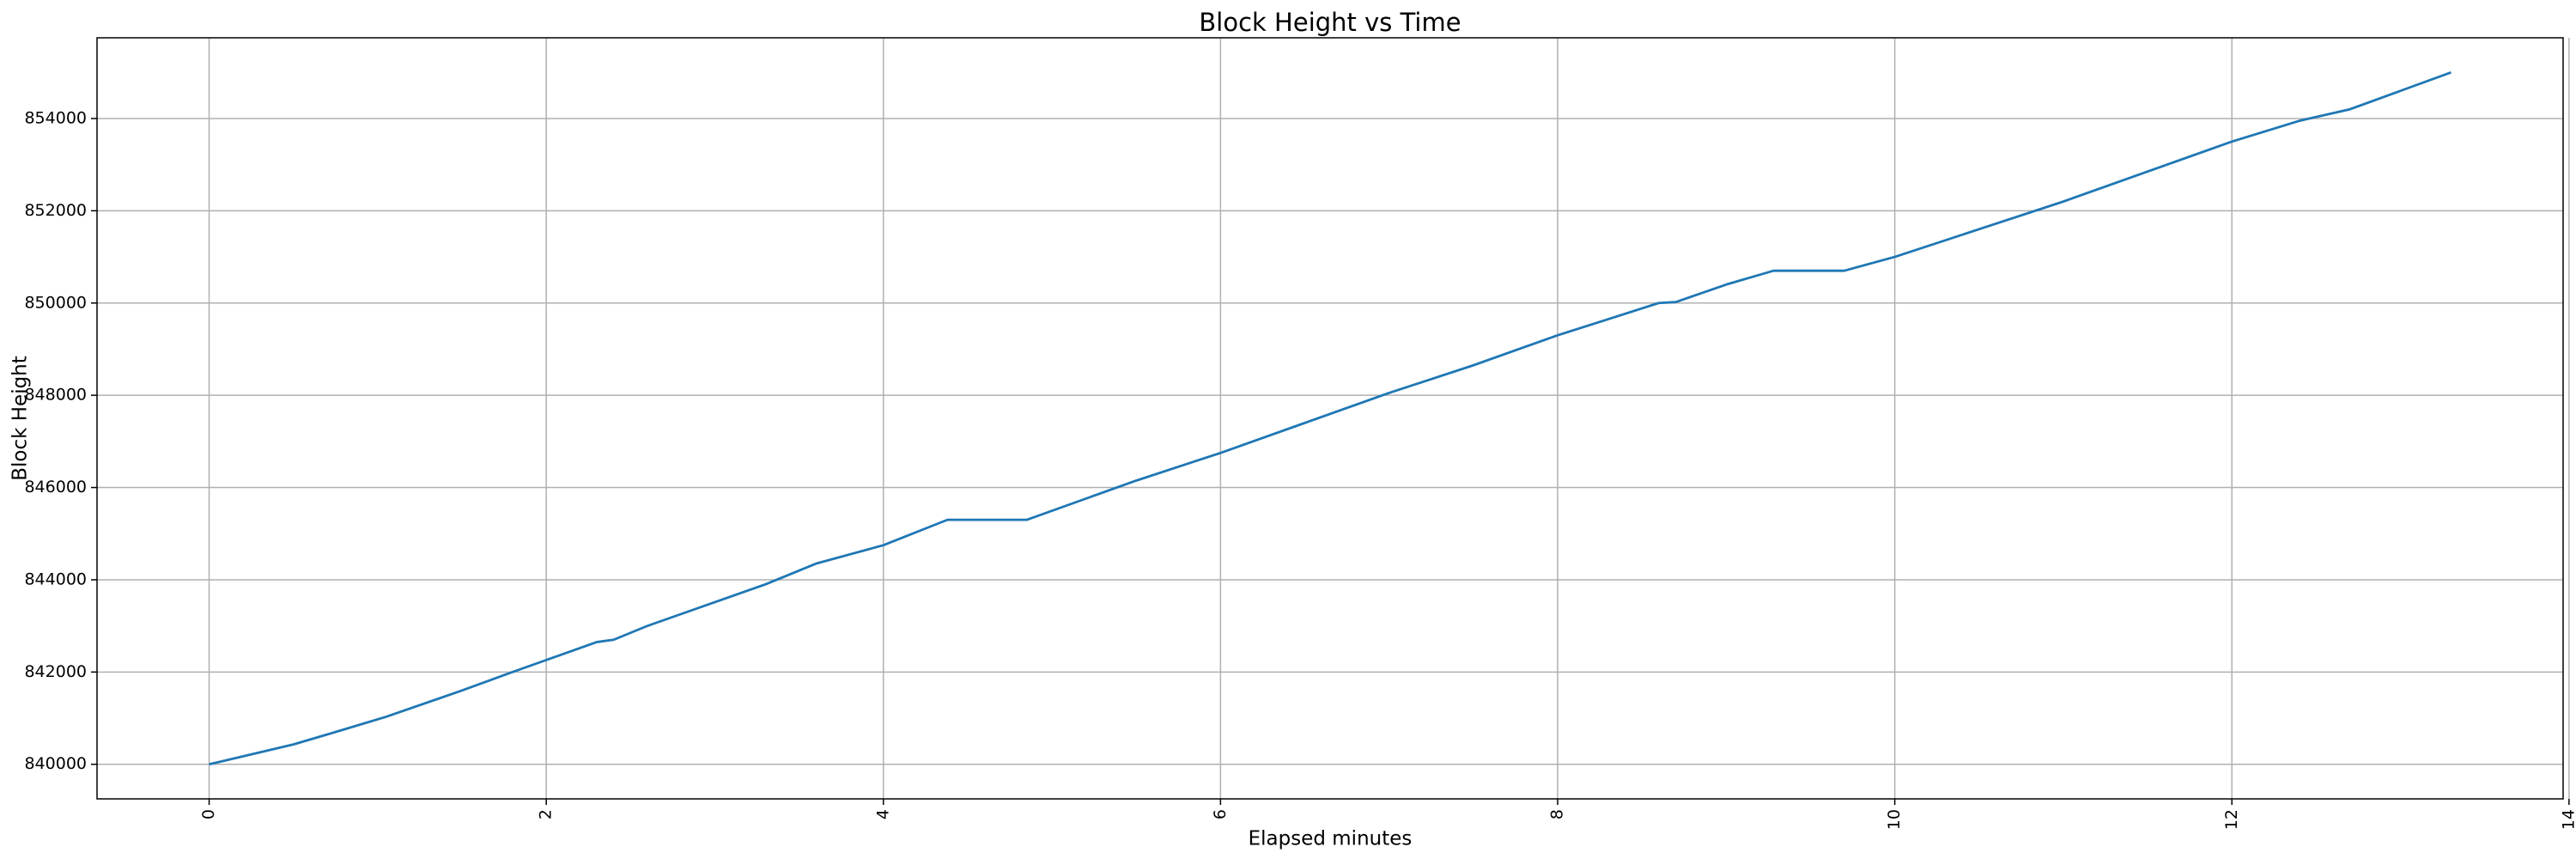 Image resolution: width=2576 pixels, height=859 pixels. I want to click on x-tick-label: 12, so click(2231, 819).